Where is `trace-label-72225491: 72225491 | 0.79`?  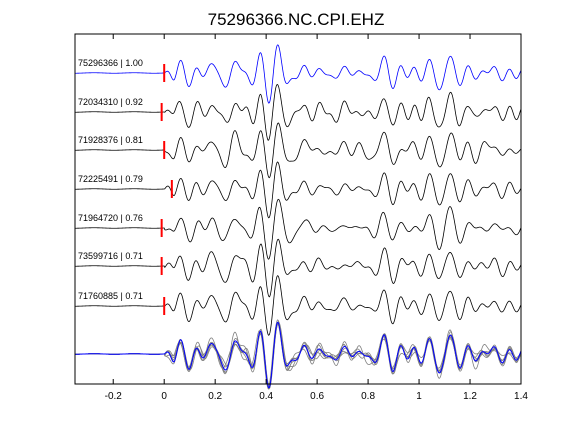
trace-label-72225491: 72225491 | 0.79 is located at coordinates (110, 179).